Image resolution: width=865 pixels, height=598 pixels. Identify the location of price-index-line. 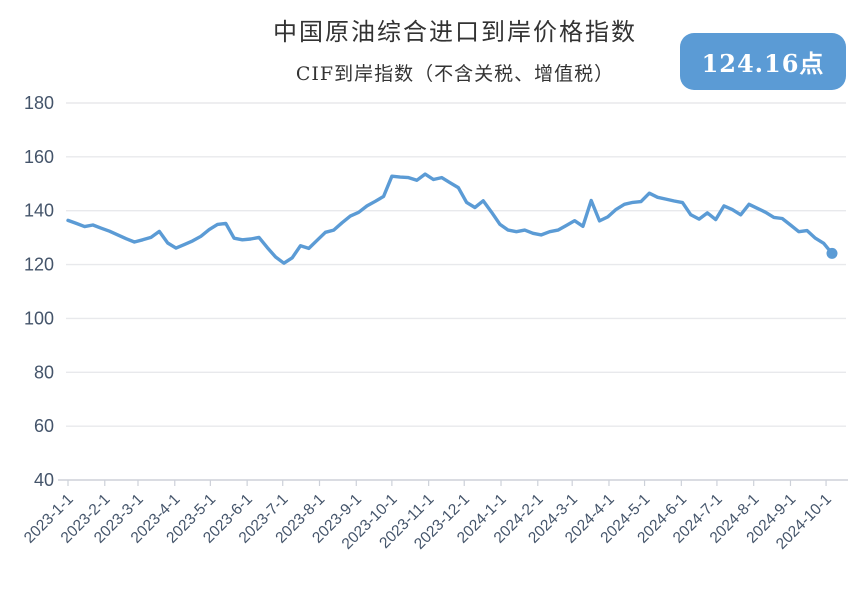
(450, 218).